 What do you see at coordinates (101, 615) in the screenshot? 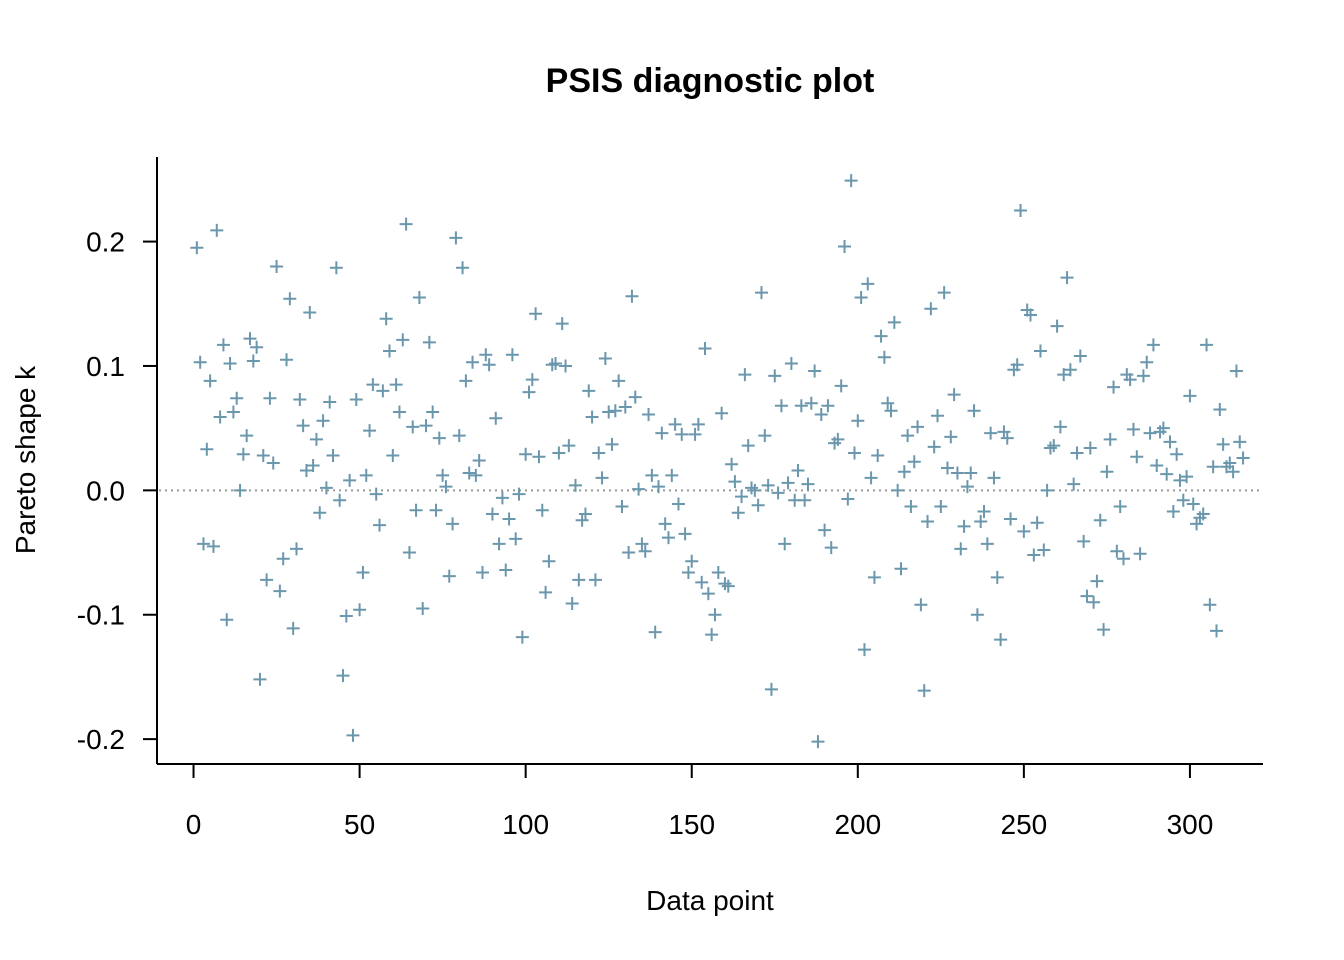
I see `y-tick-label: -0.1` at bounding box center [101, 615].